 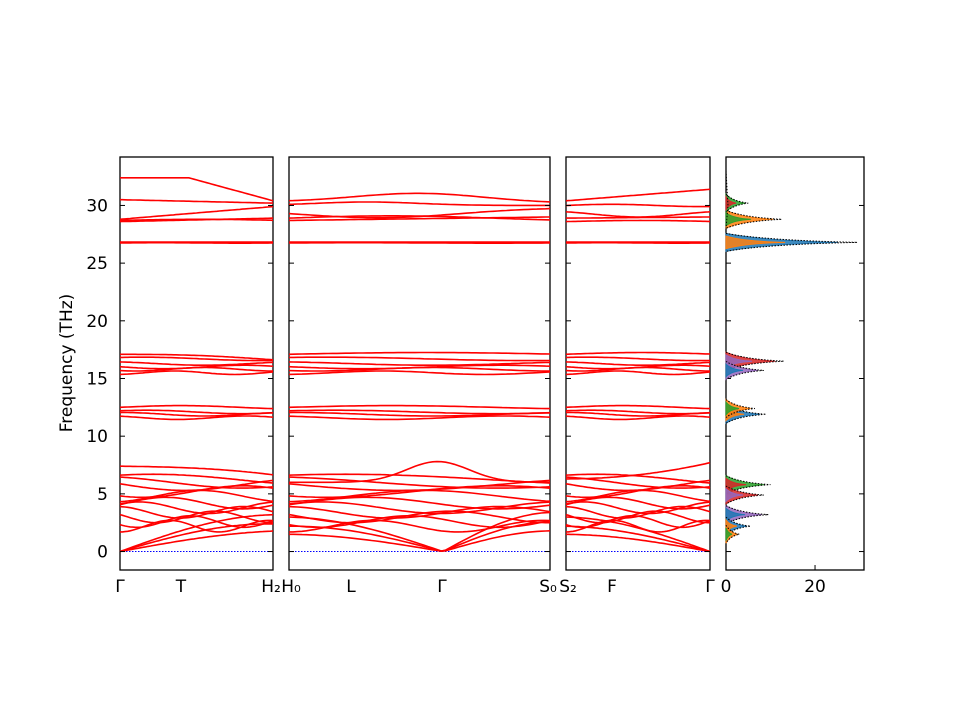 What do you see at coordinates (97, 437) in the screenshot?
I see `y-tick-label: 10` at bounding box center [97, 437].